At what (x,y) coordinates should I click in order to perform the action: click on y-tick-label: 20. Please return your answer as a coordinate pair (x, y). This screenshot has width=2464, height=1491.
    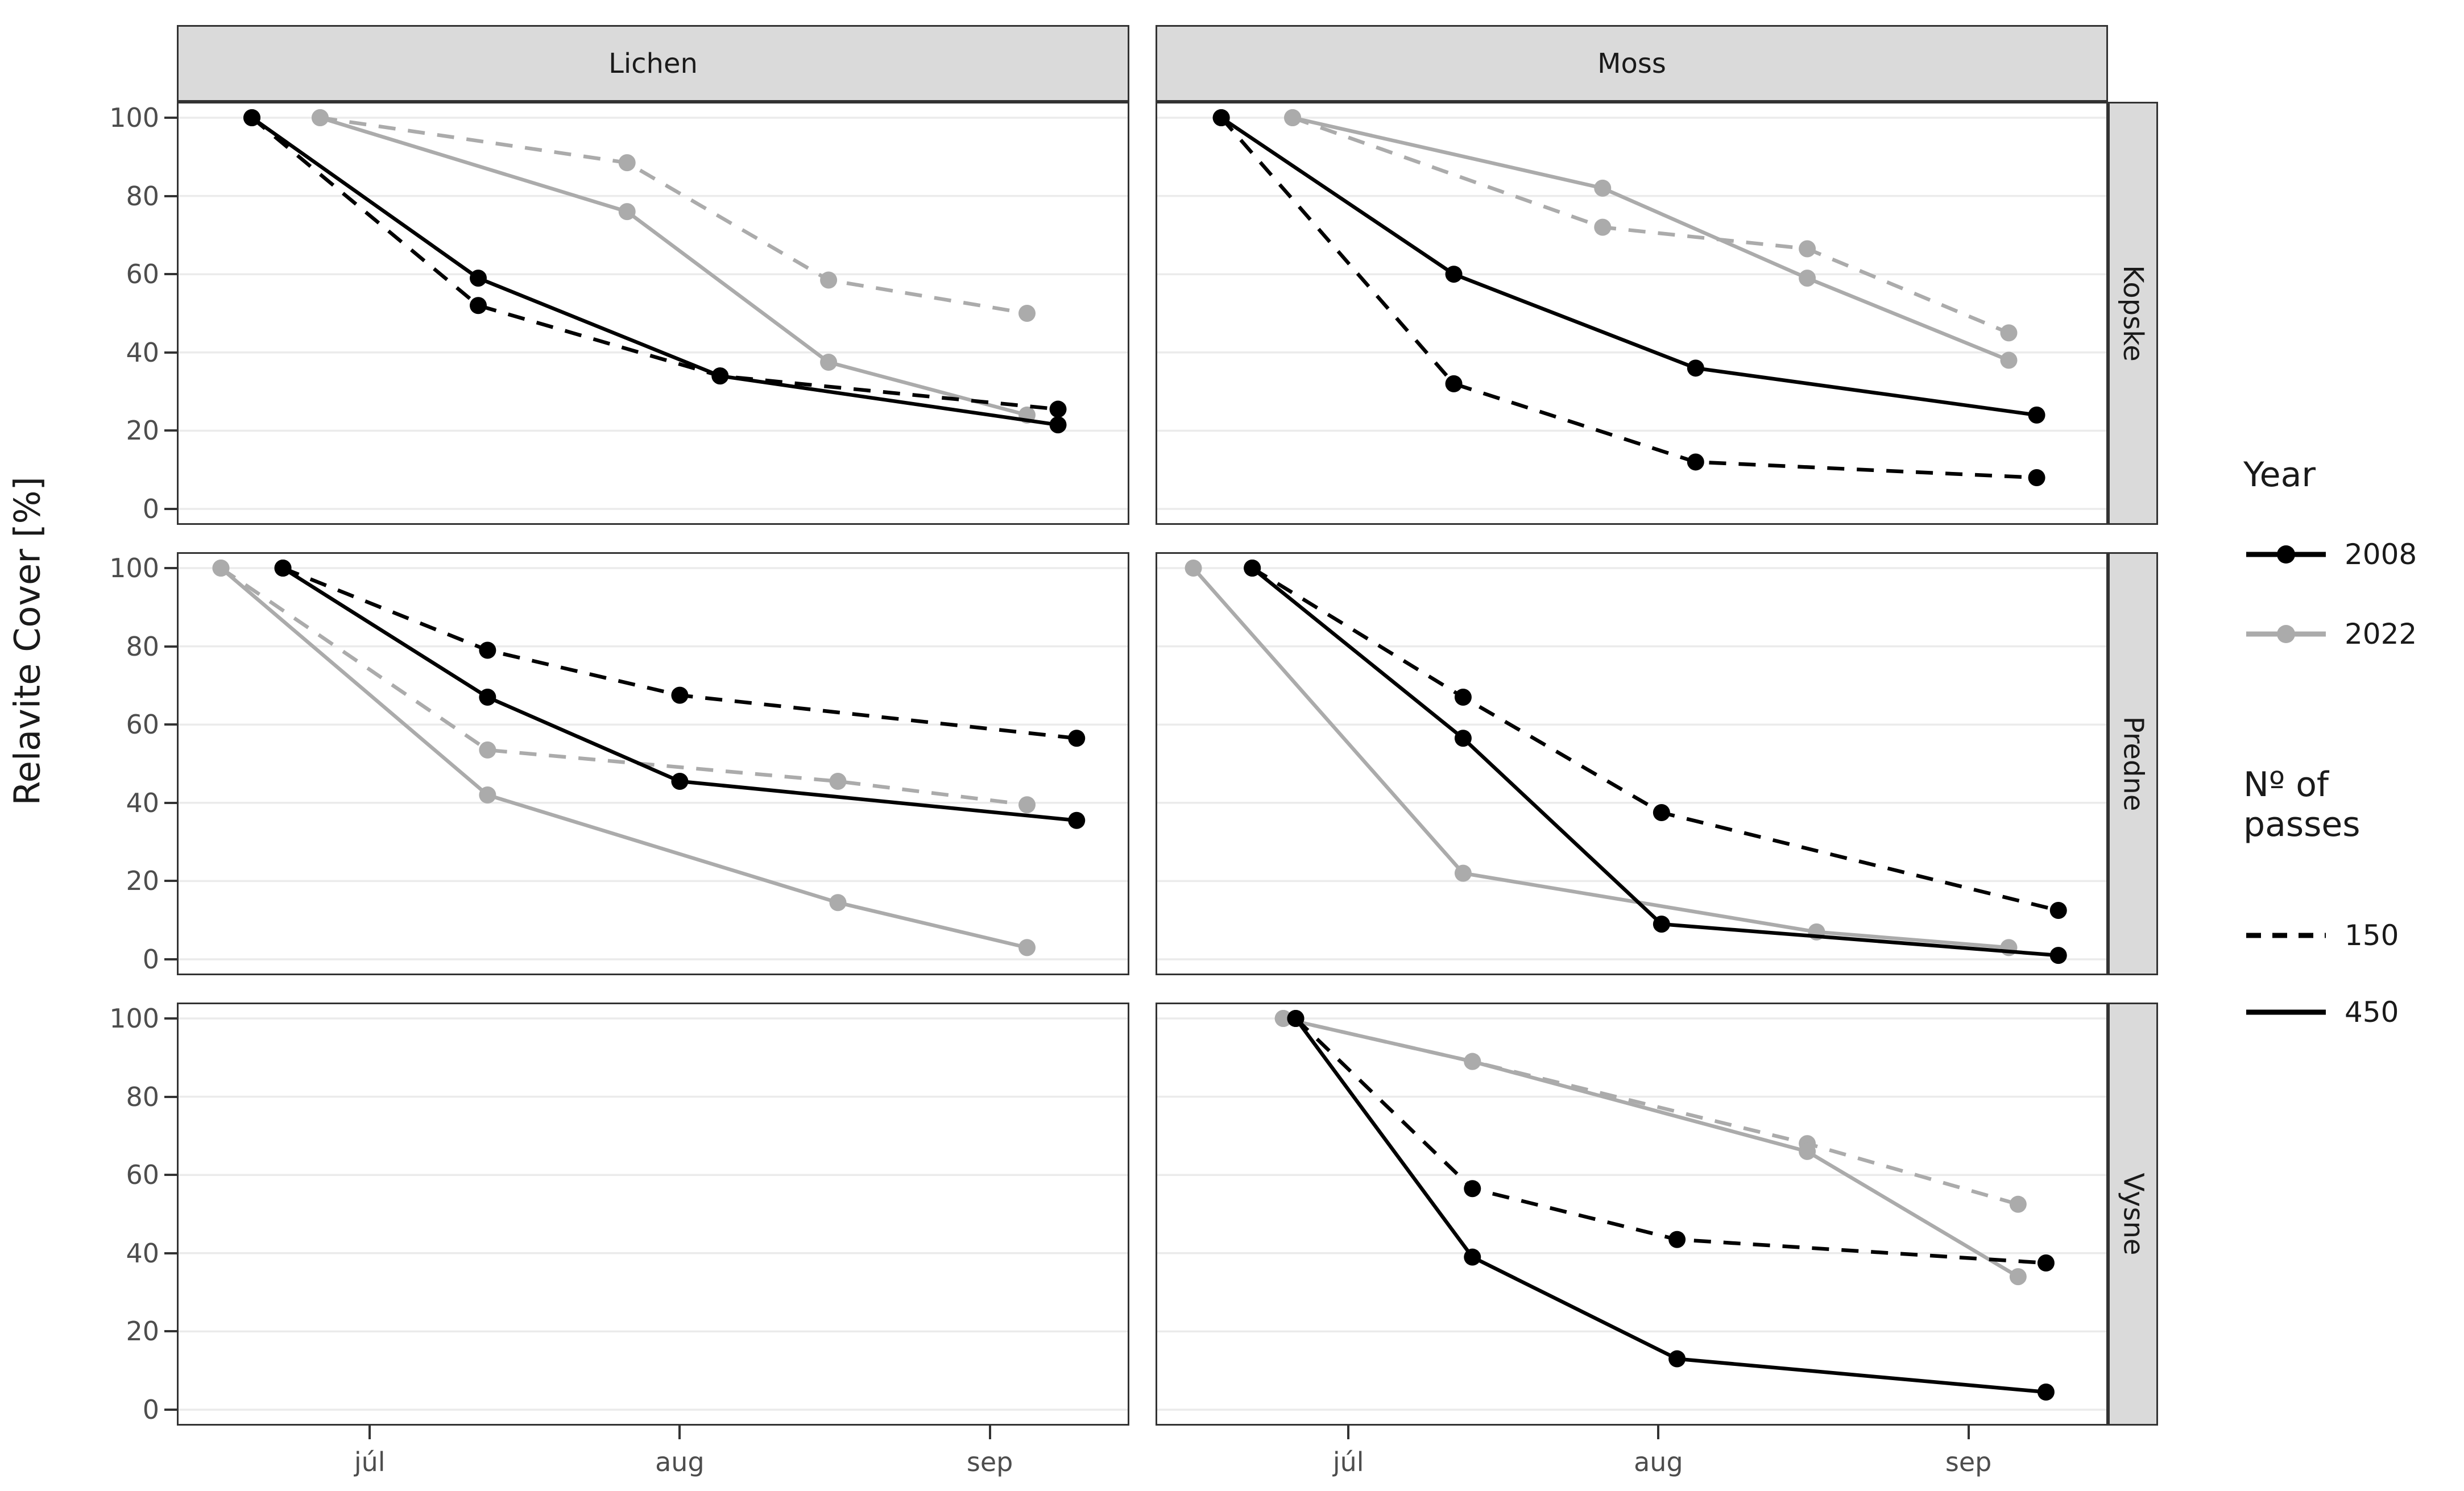
    Looking at the image, I should click on (142, 430).